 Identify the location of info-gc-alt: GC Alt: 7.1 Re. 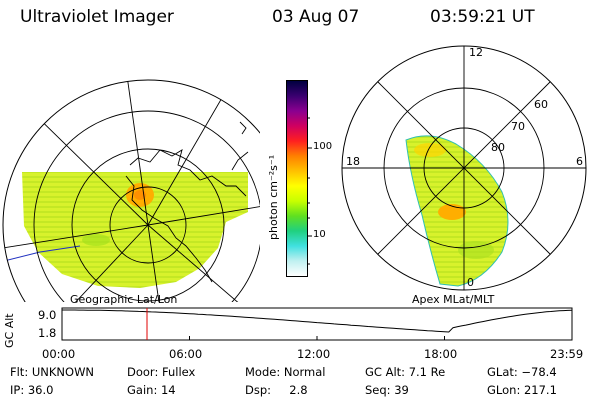
(405, 372).